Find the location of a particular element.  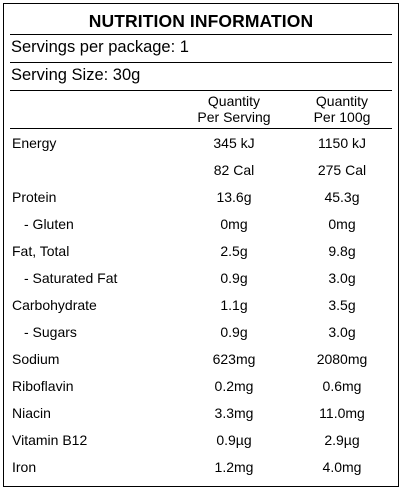

table-row: - Saturated Fat 0.9g 3.0g is located at coordinates (201, 278).